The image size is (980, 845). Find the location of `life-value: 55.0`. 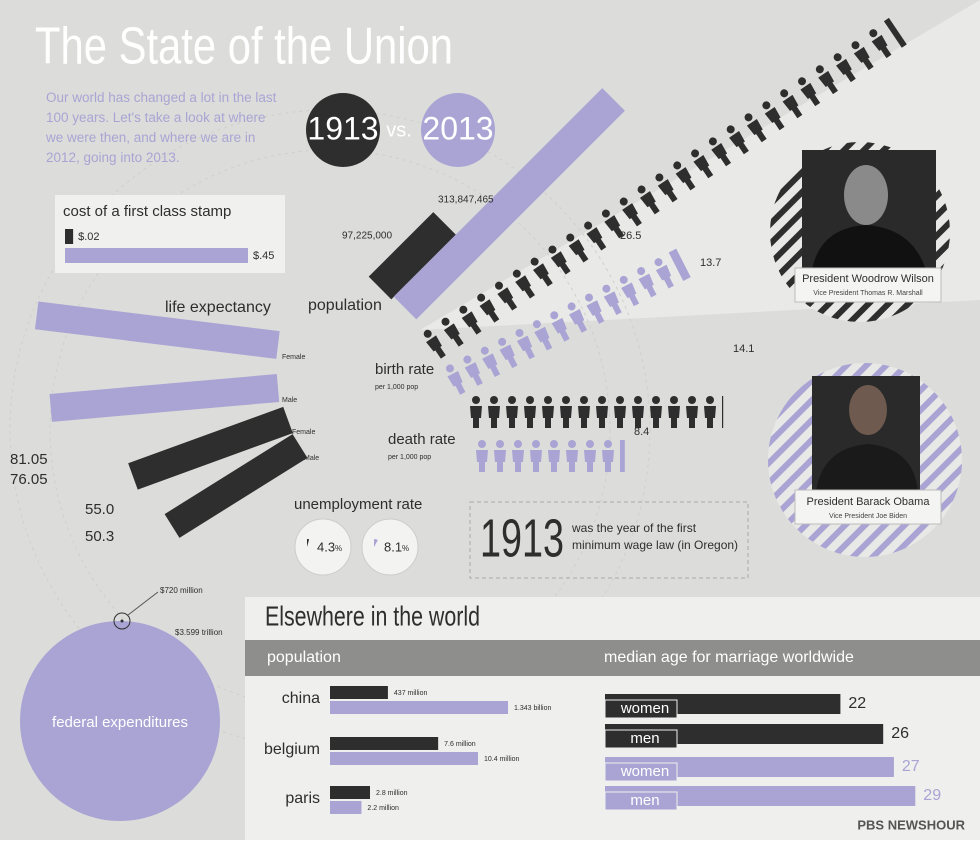

life-value: 55.0 is located at coordinates (99, 509).